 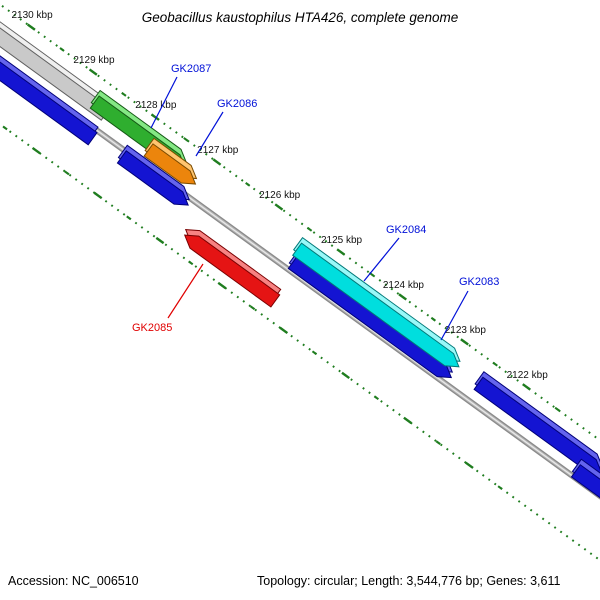 What do you see at coordinates (406, 230) in the screenshot?
I see `gene-label-gk2084: GK2084` at bounding box center [406, 230].